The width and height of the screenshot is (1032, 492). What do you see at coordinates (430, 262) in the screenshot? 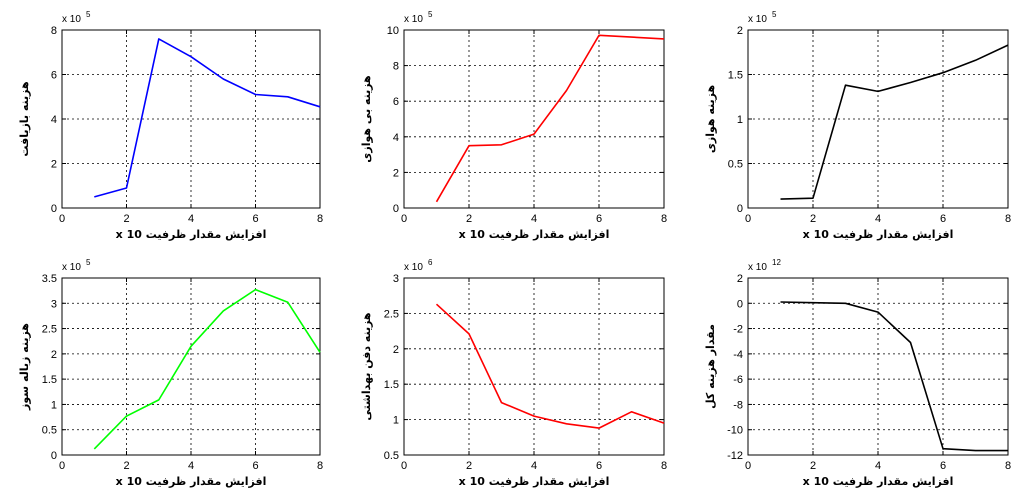
I see `y-exponent: 6` at bounding box center [430, 262].